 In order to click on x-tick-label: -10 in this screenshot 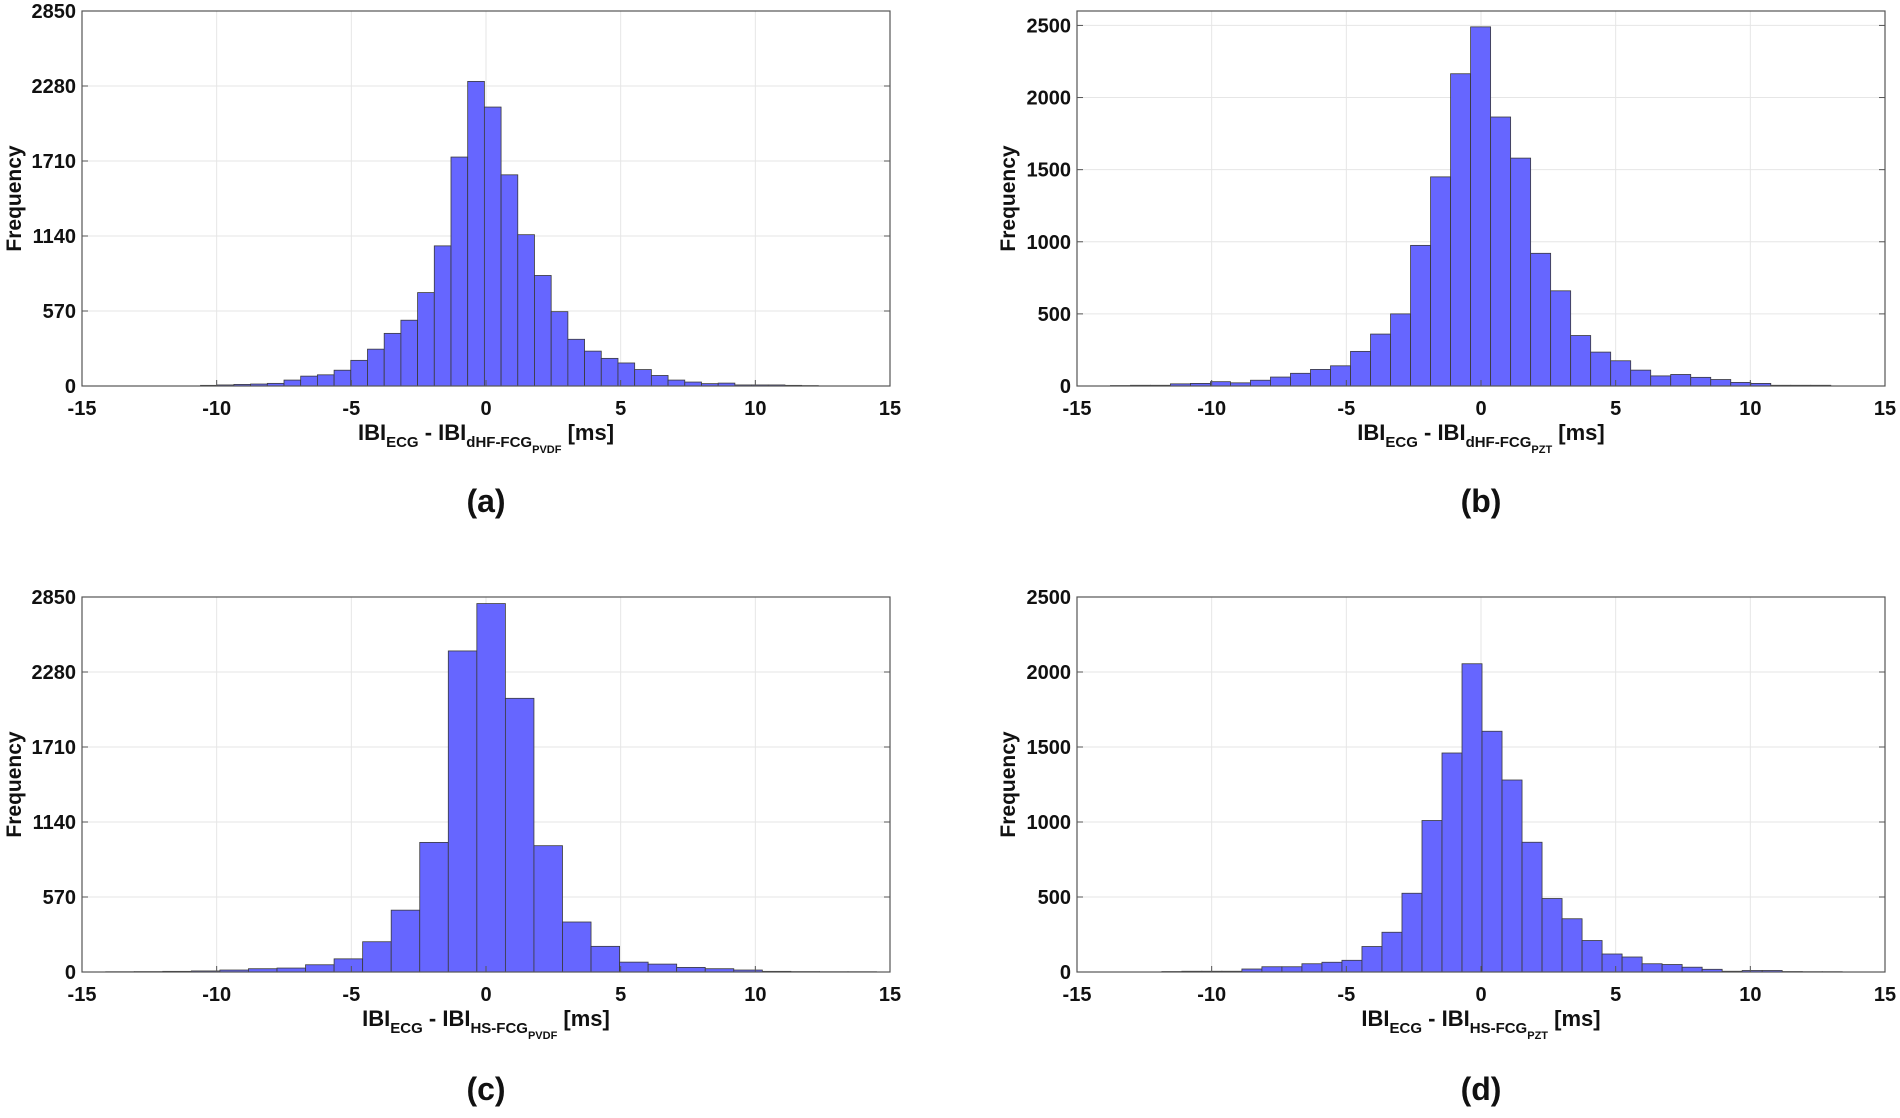, I will do `click(216, 409)`.